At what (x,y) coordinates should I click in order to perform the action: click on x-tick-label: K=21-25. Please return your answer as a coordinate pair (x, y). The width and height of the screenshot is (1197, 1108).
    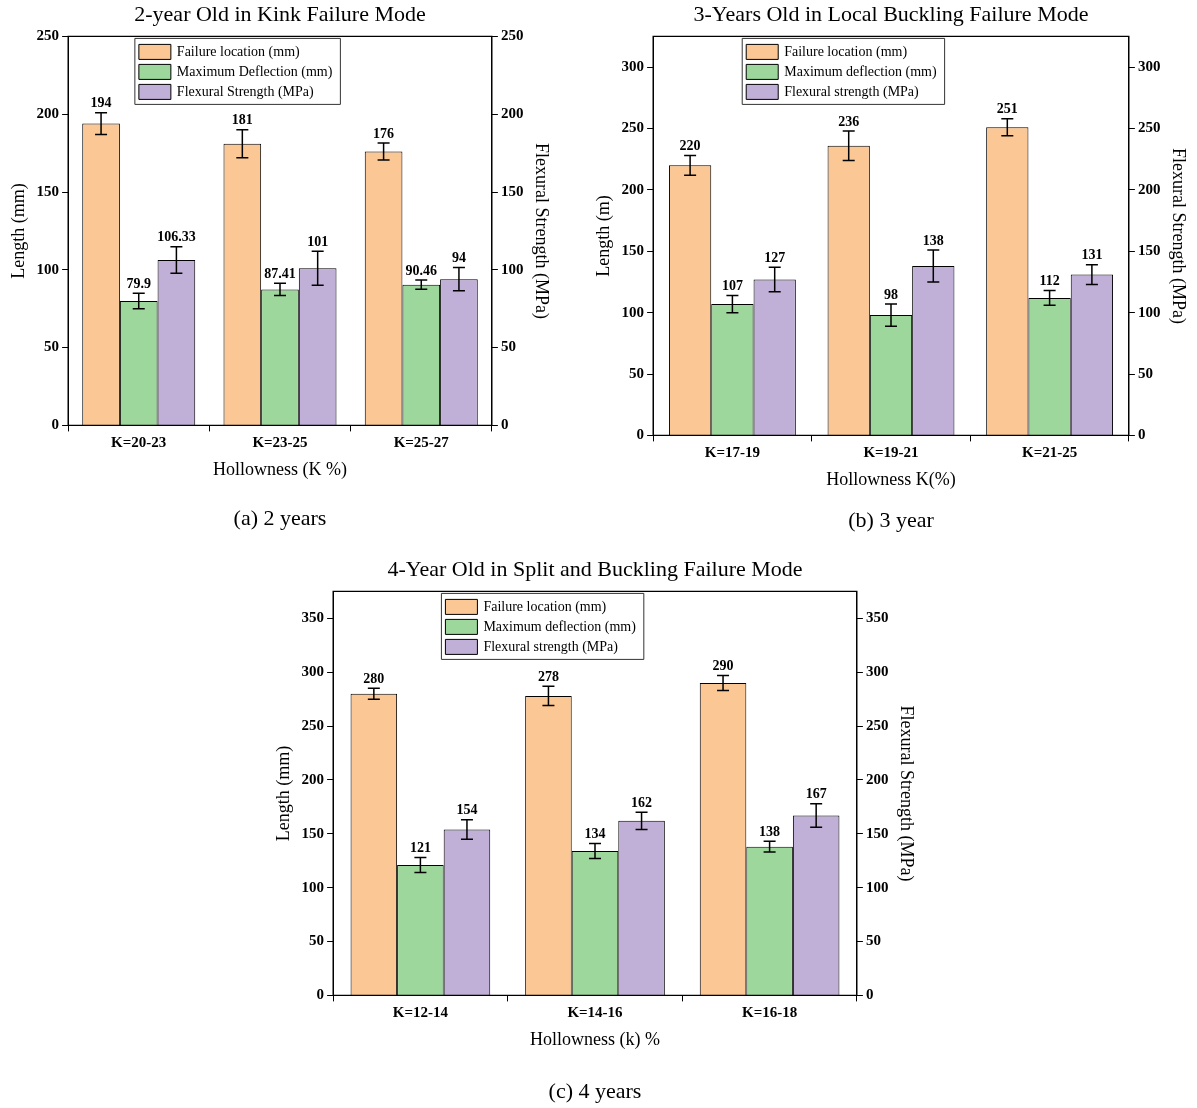
    Looking at the image, I should click on (1049, 452).